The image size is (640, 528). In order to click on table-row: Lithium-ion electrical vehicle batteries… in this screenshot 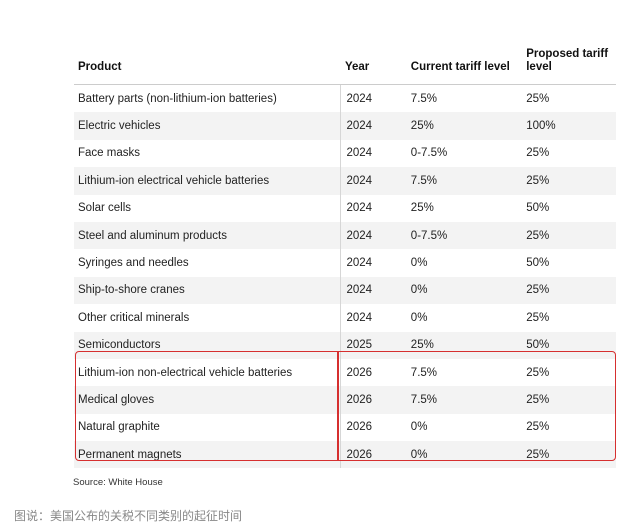, I will do `click(345, 181)`.